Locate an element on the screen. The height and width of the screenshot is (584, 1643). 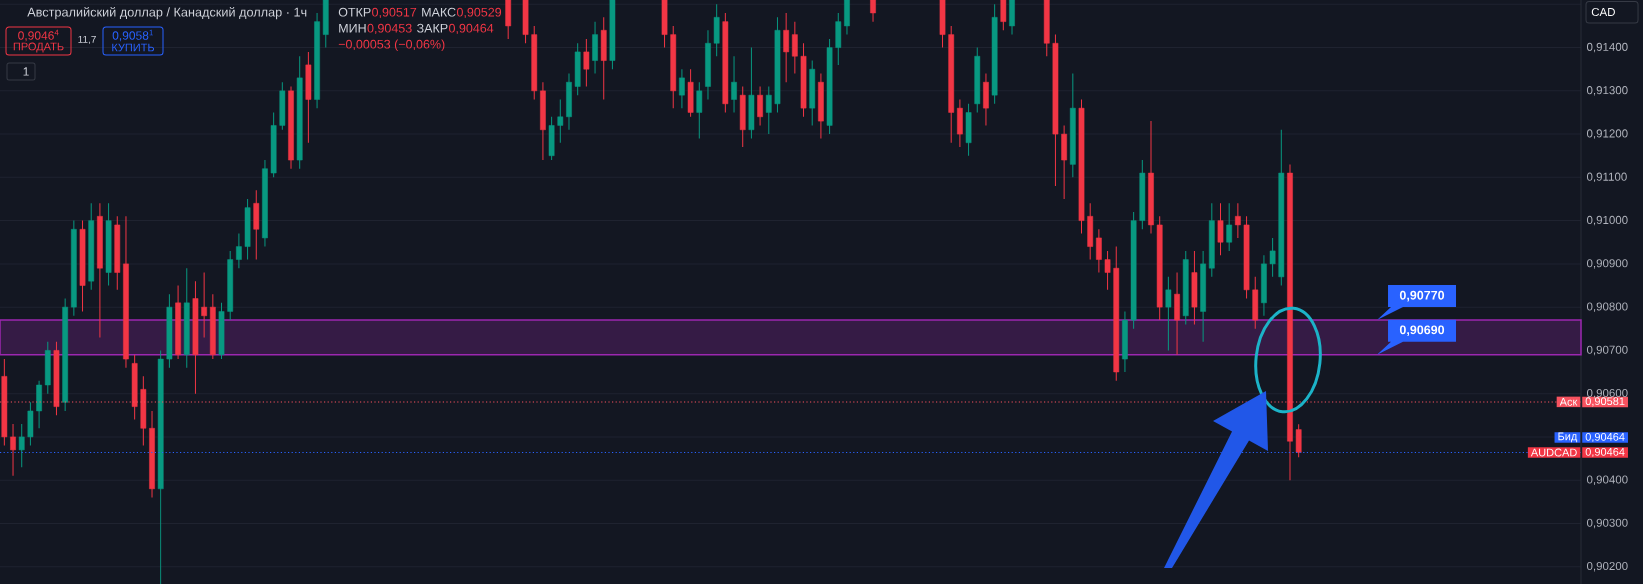
annotation: ПРОДАТЬ is located at coordinates (38, 47).